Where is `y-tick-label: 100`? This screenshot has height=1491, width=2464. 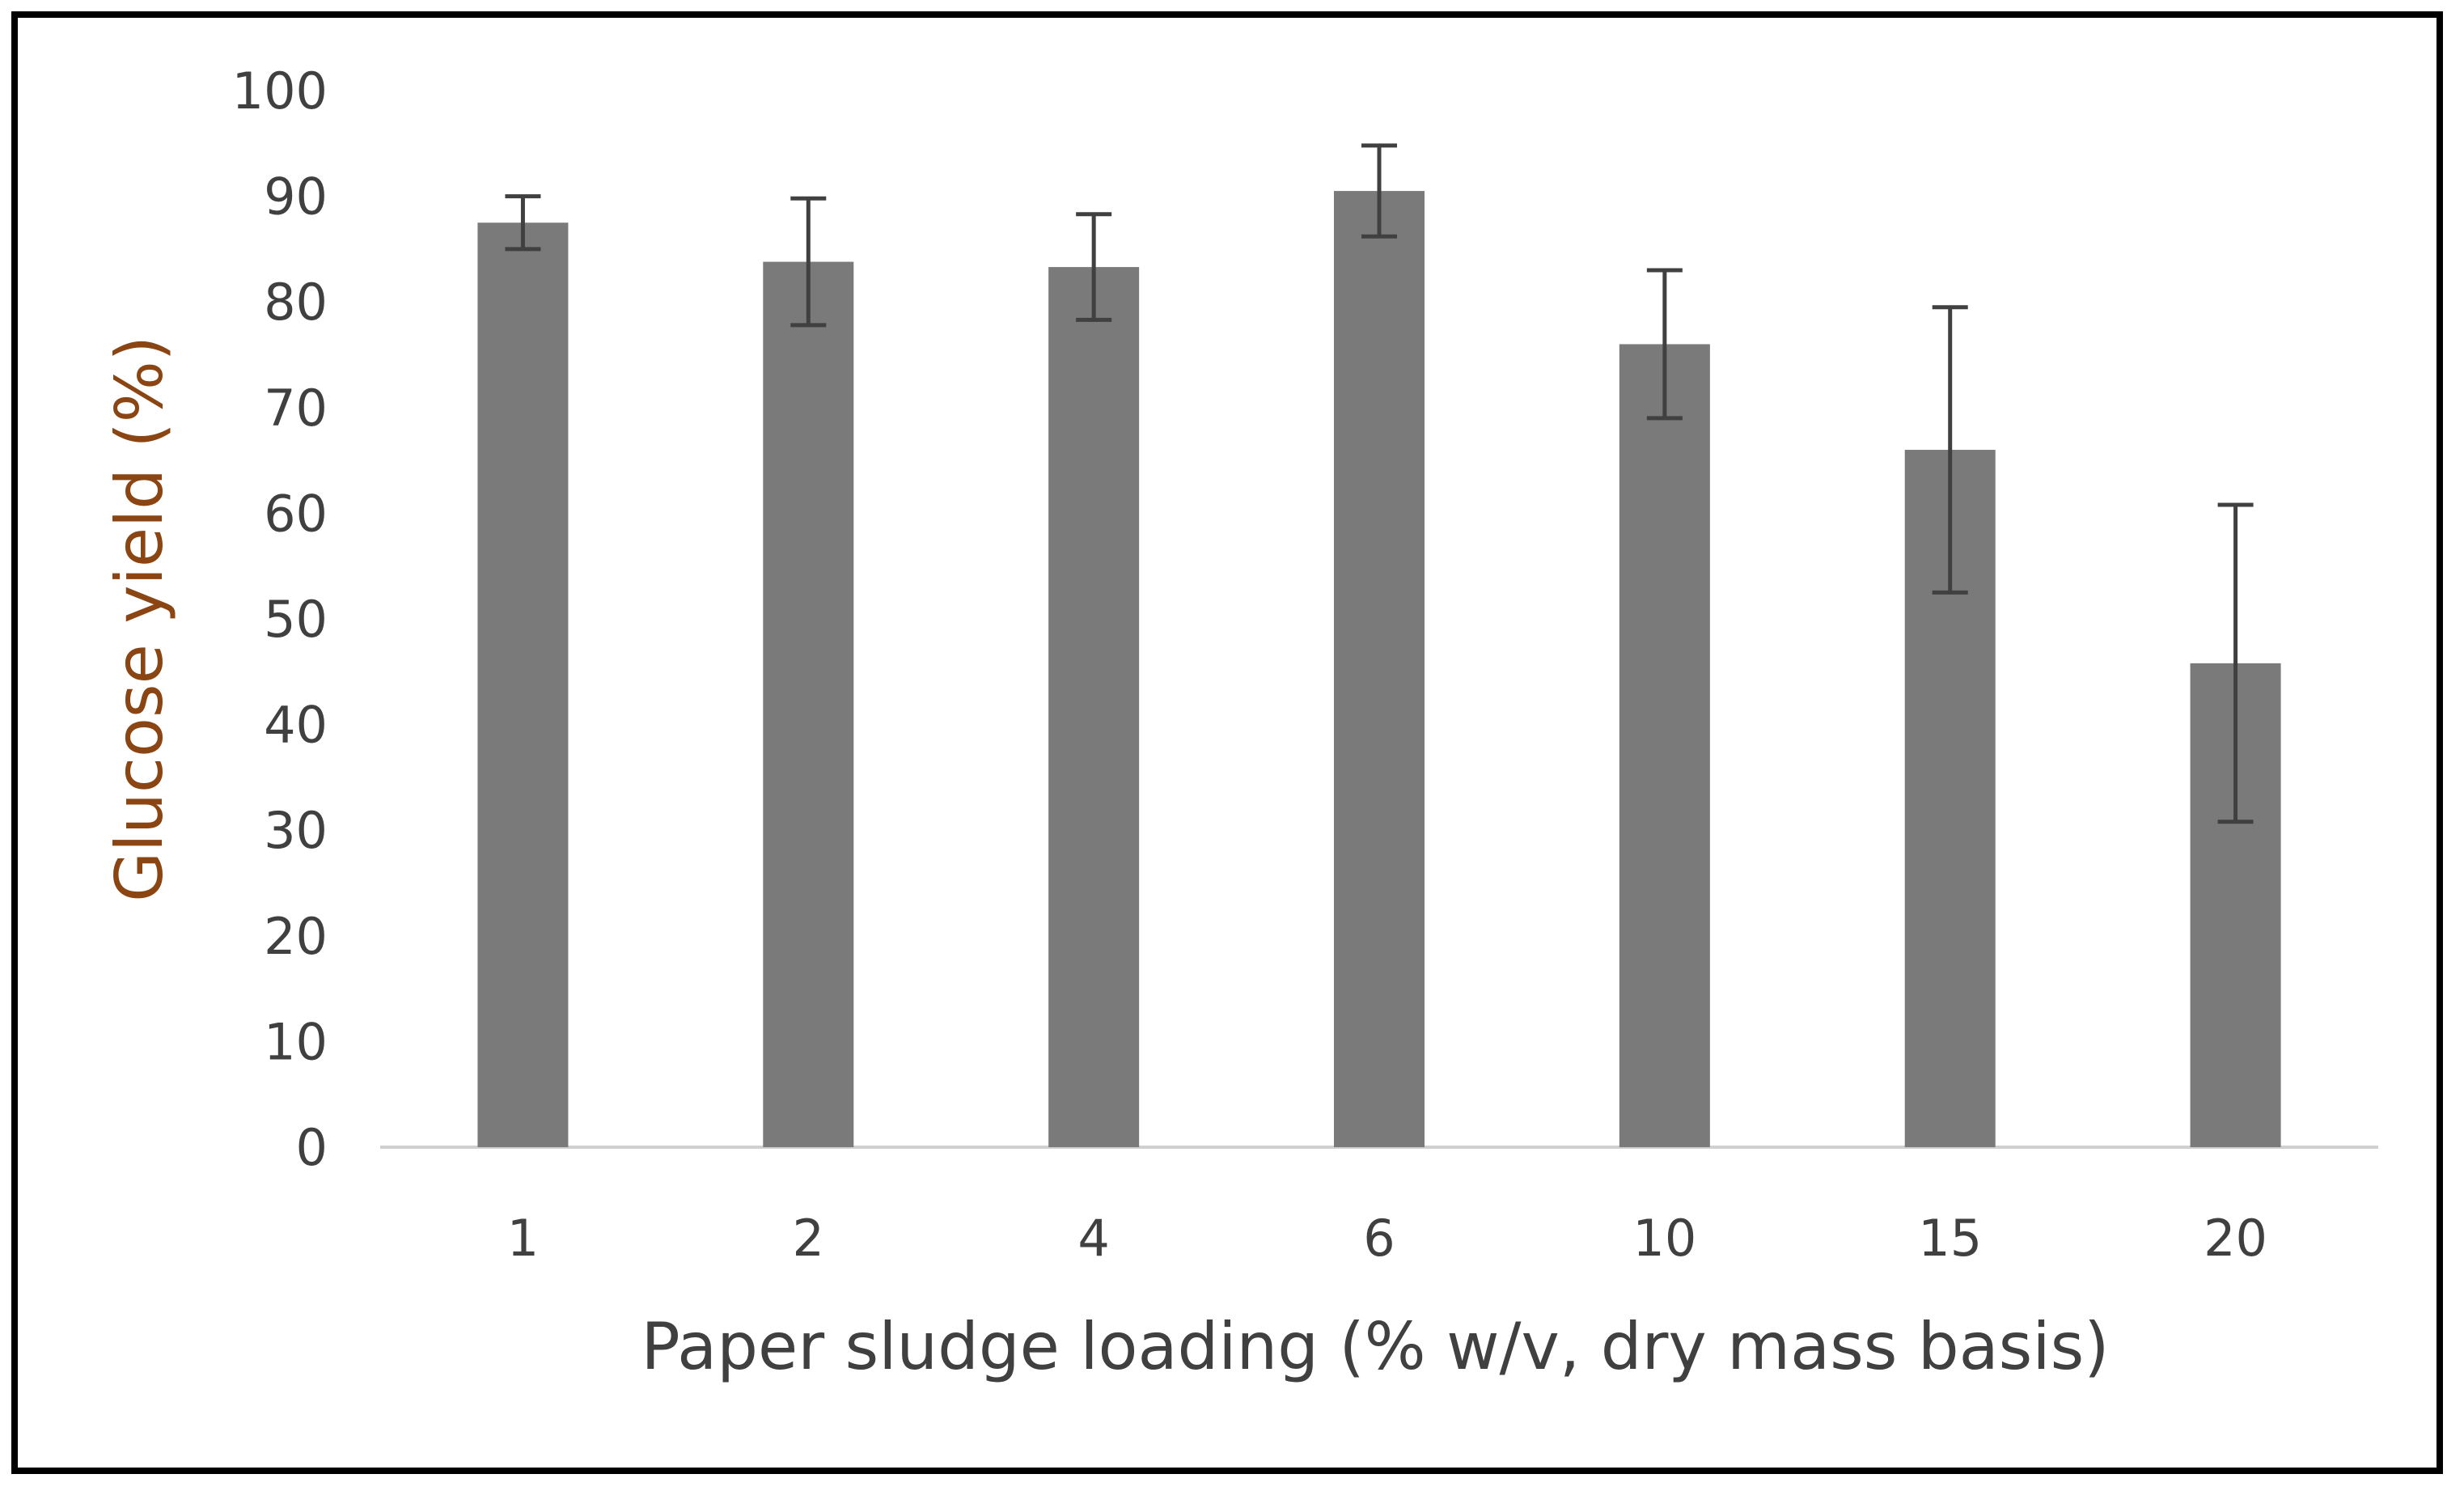
y-tick-label: 100 is located at coordinates (280, 91).